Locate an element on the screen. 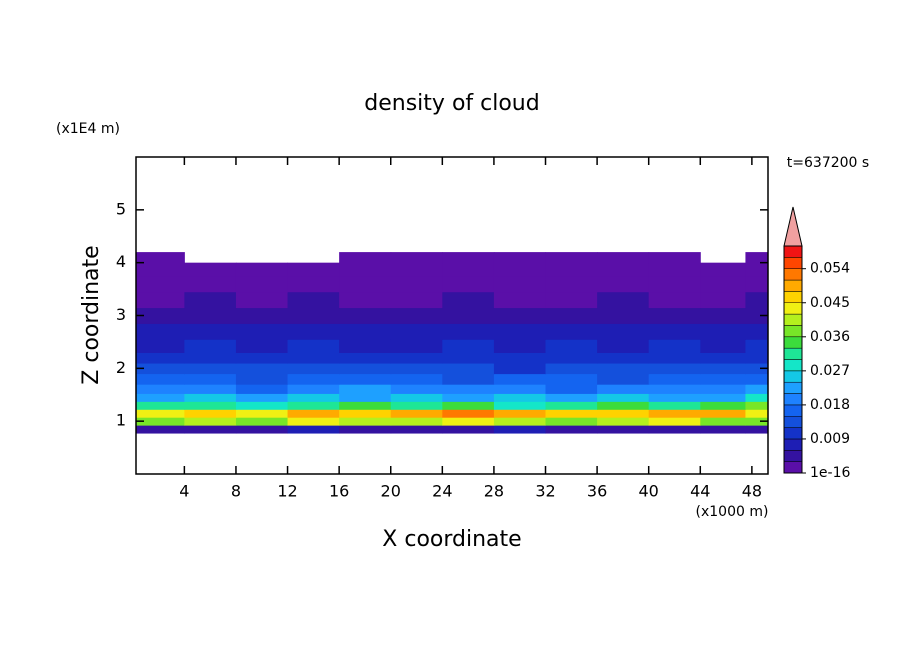 The image size is (904, 658). x-tick-label: 4 is located at coordinates (184, 491).